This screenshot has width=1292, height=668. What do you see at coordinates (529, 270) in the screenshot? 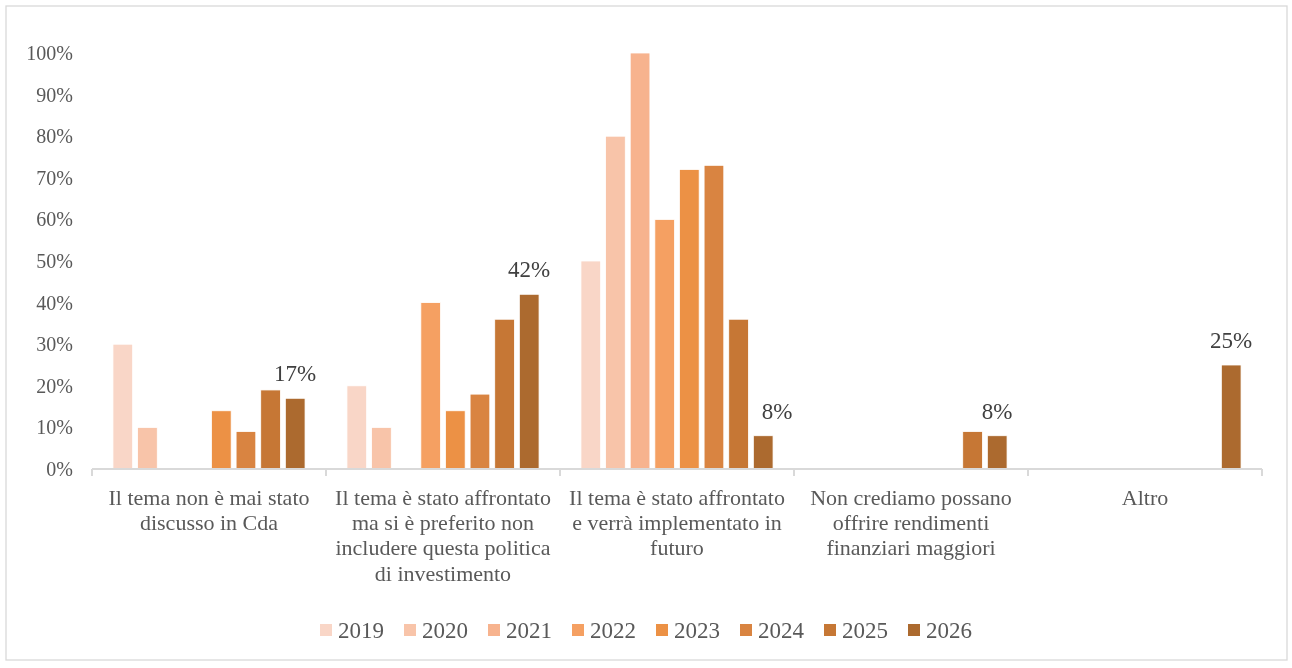
I see `data-label: 42%` at bounding box center [529, 270].